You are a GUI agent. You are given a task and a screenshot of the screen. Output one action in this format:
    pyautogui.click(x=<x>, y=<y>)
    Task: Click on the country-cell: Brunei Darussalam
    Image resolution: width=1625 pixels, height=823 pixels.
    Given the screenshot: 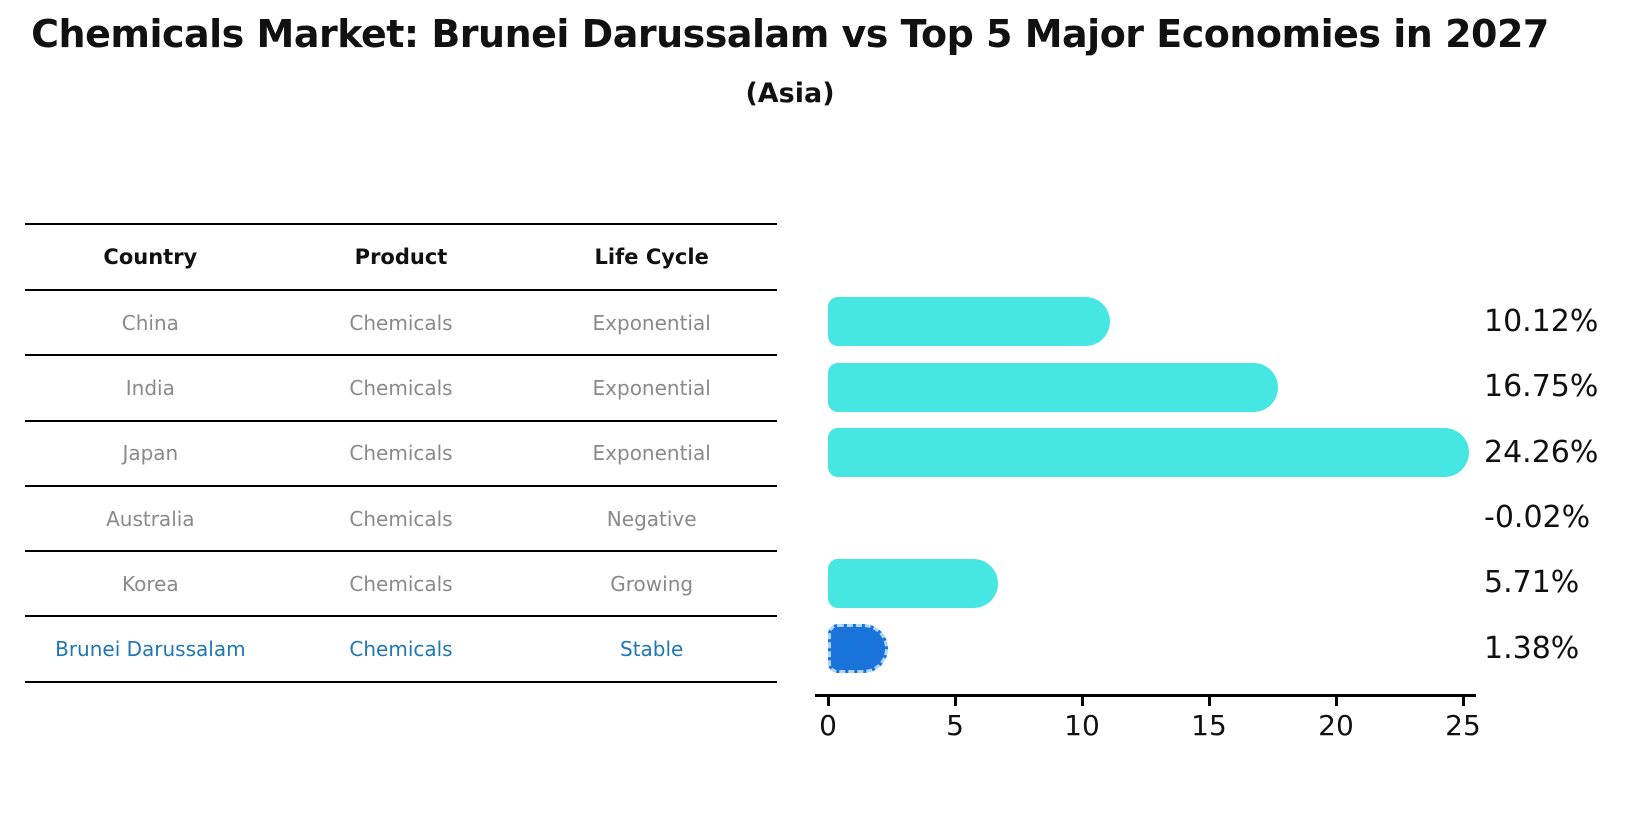 What is the action you would take?
    pyautogui.click(x=150, y=649)
    